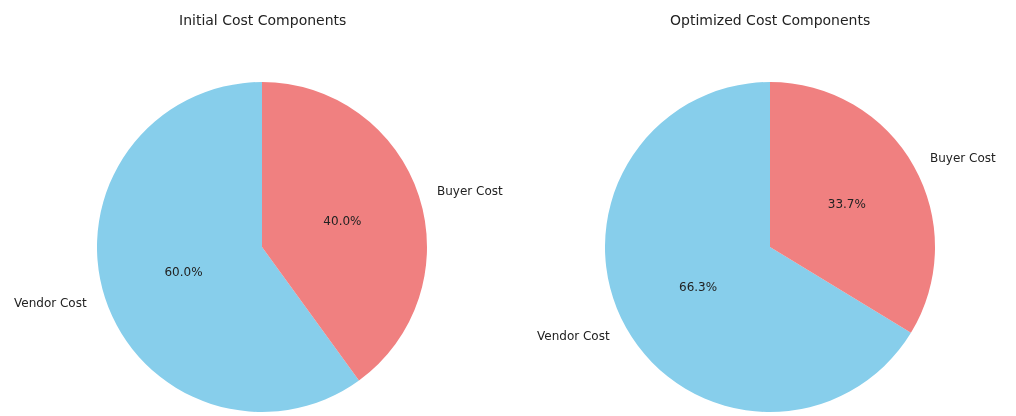 The height and width of the screenshot is (416, 1016). I want to click on data-label: 60.0%, so click(183, 272).